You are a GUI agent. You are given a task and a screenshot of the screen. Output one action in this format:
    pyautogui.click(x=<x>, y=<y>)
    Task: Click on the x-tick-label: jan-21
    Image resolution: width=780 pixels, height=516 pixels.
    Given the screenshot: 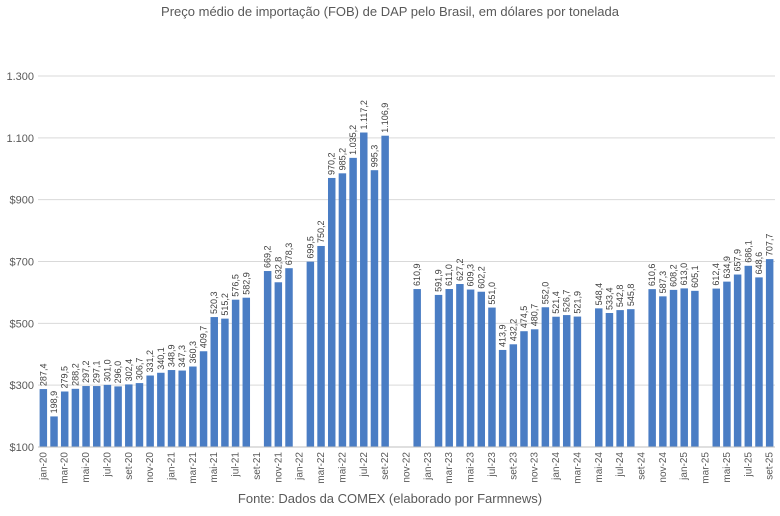 What is the action you would take?
    pyautogui.click(x=172, y=466)
    